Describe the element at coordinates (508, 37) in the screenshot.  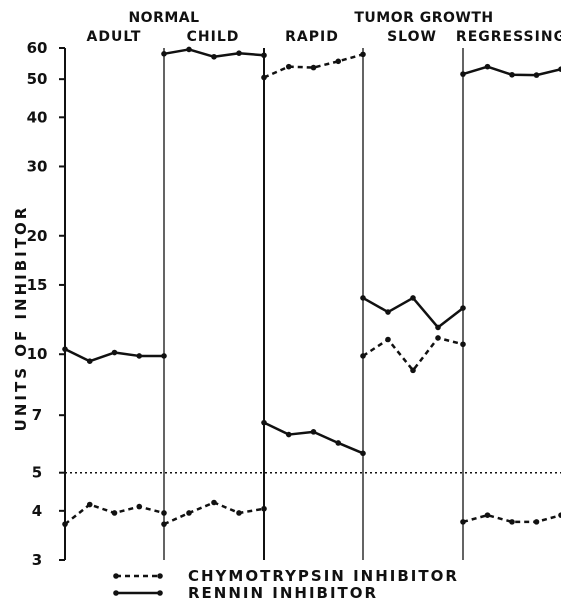
I see `panel-label-regressing: REGRESSING` at that location.